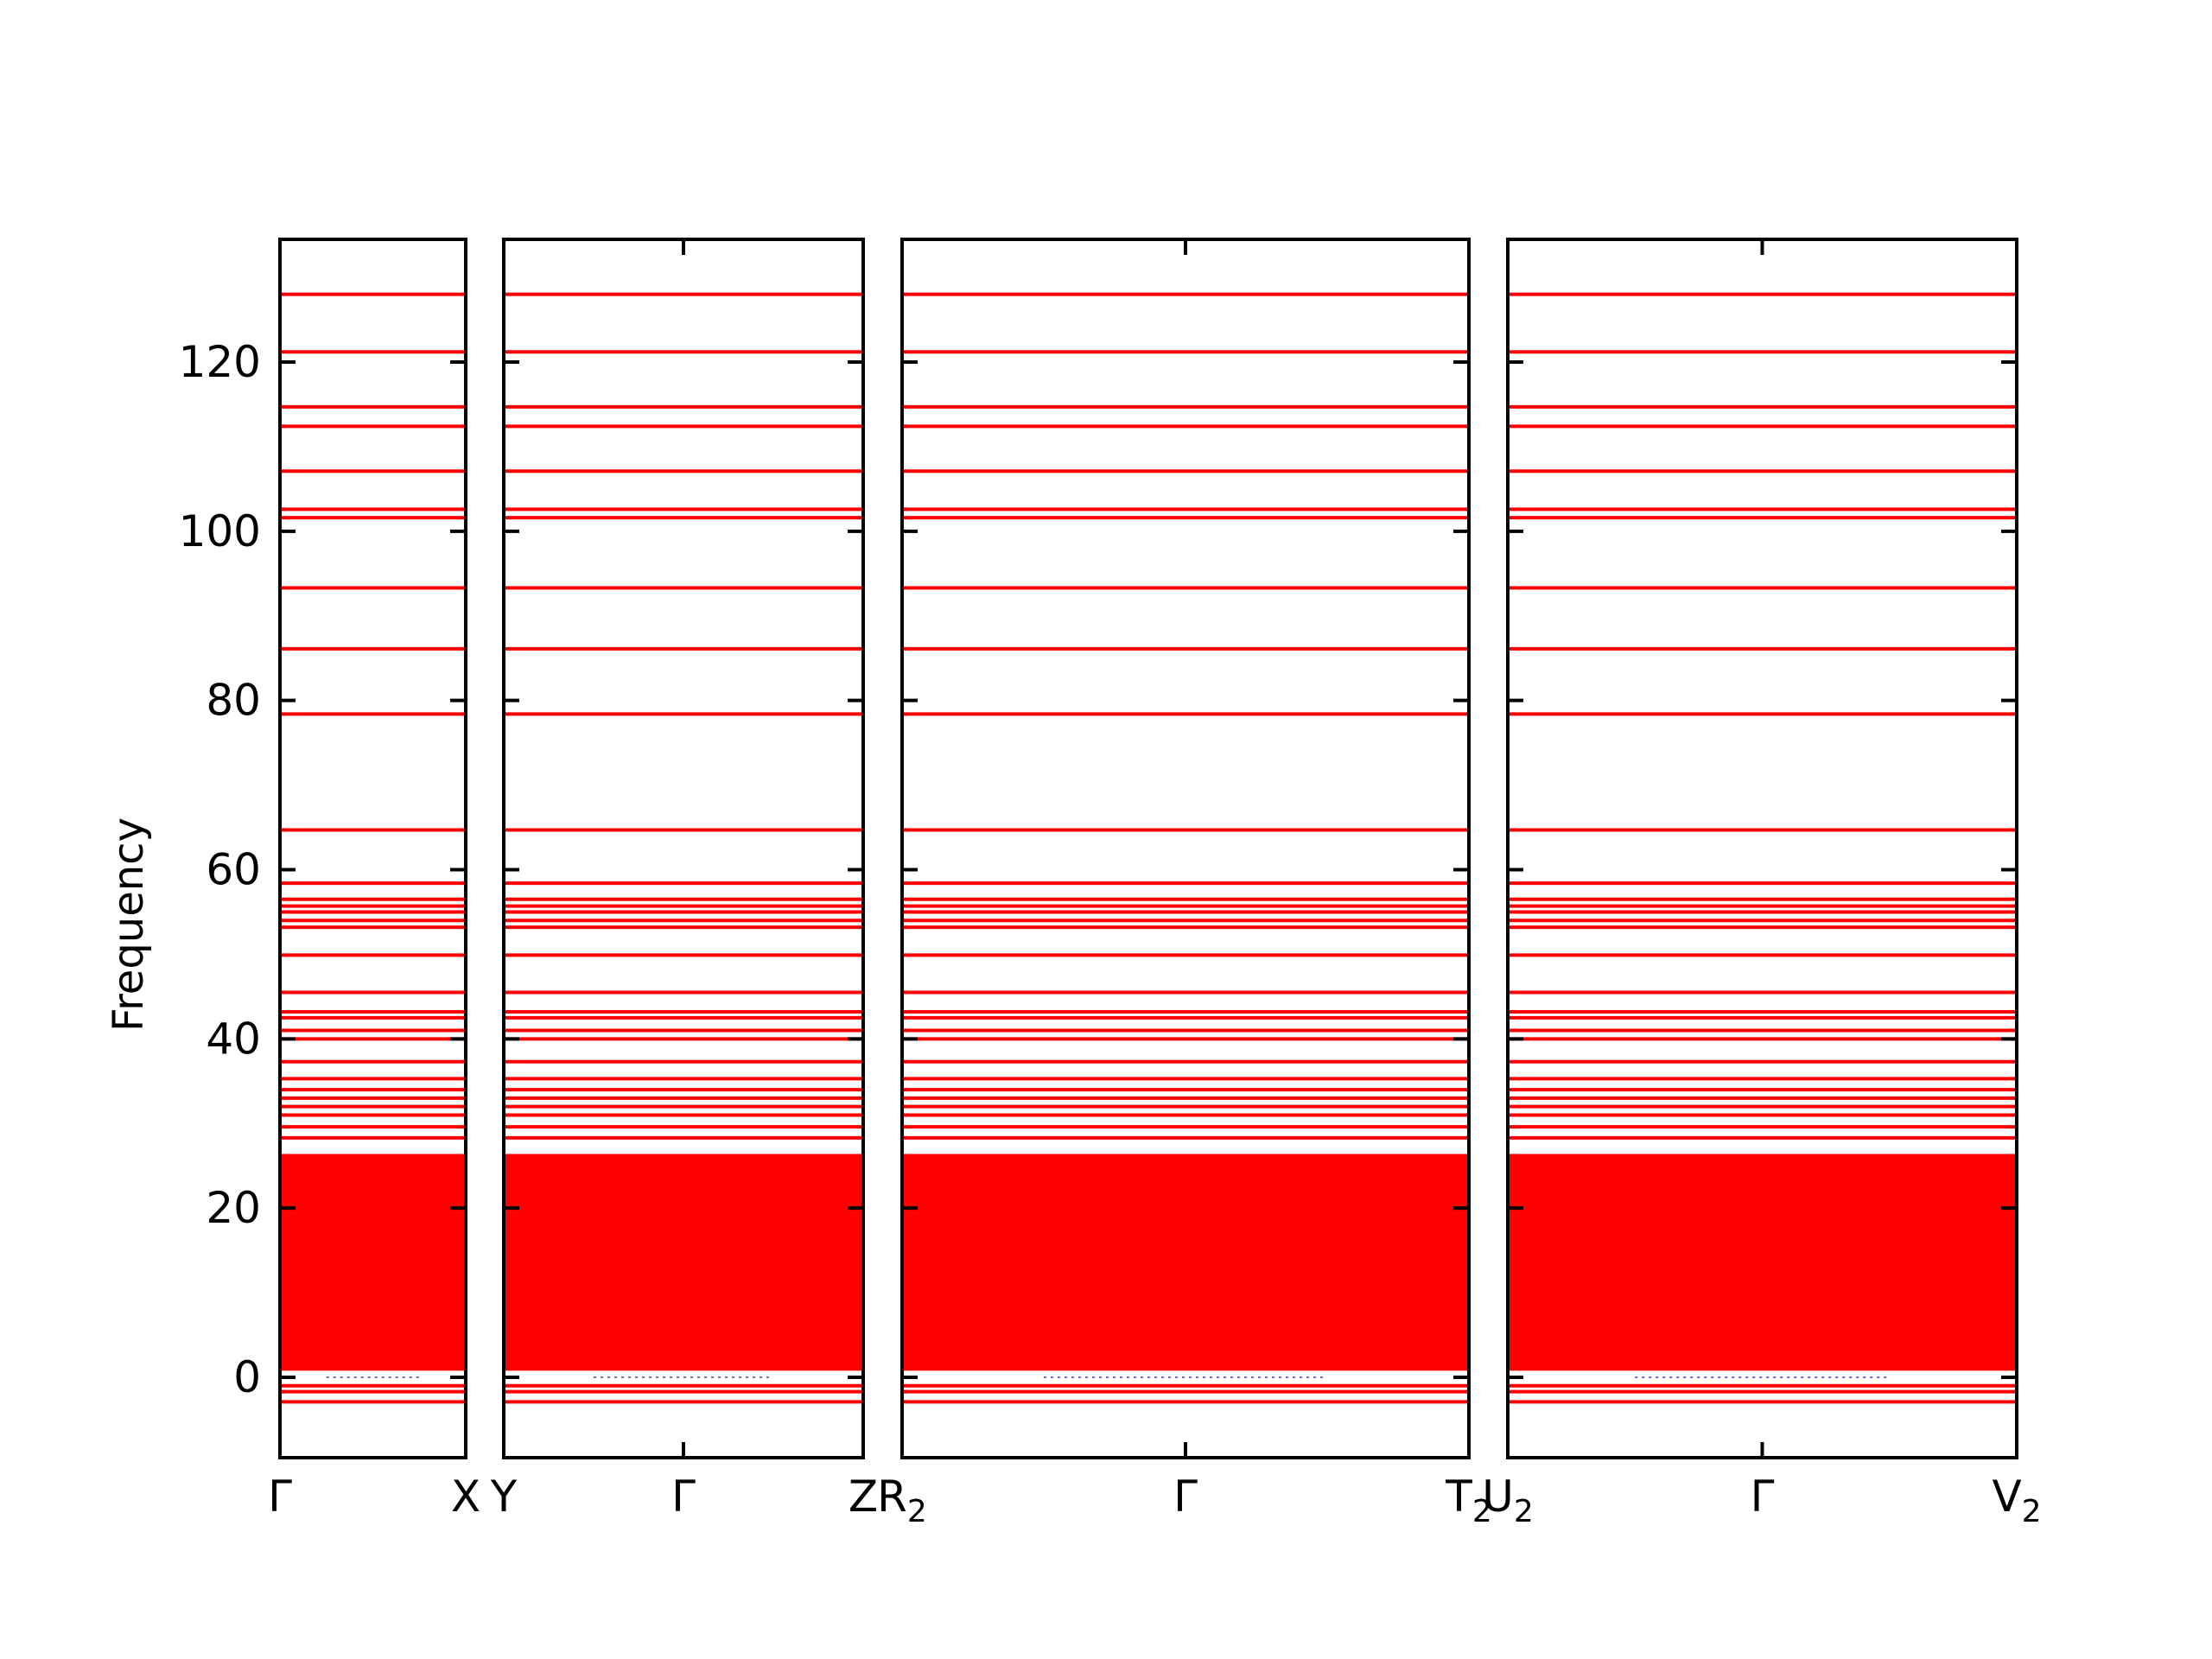 This screenshot has height=1659, width=2212. I want to click on y-tick-label: 0, so click(247, 1377).